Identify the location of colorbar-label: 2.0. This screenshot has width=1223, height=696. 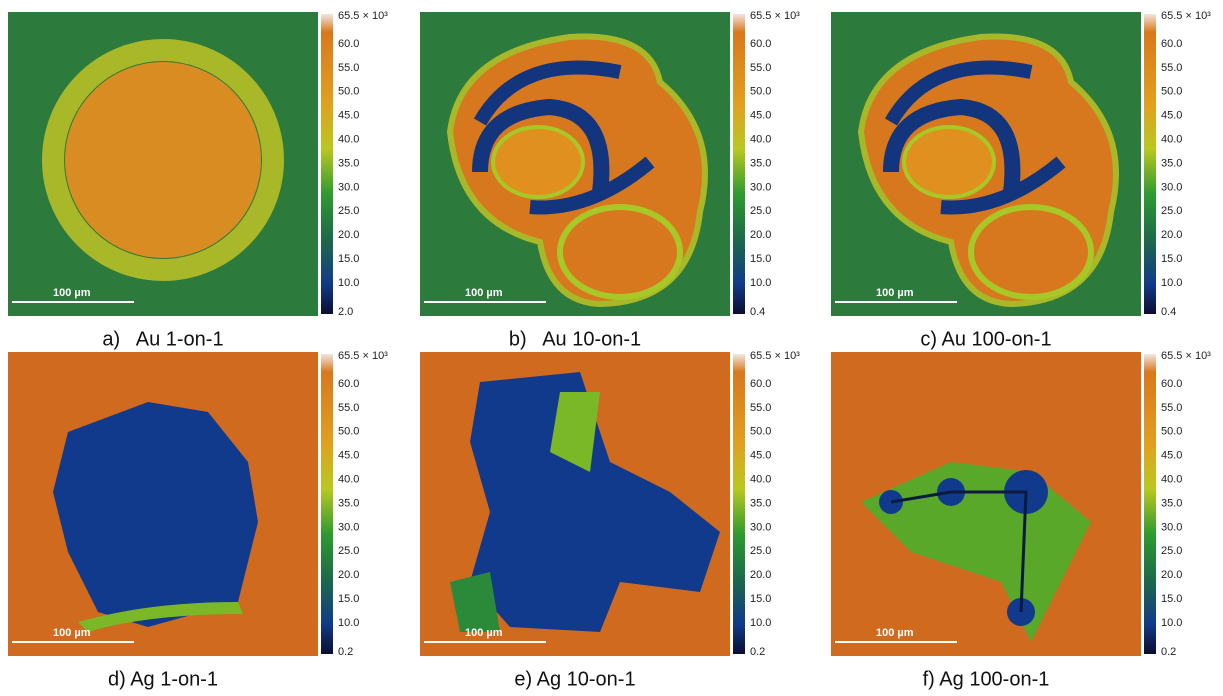
(345, 312).